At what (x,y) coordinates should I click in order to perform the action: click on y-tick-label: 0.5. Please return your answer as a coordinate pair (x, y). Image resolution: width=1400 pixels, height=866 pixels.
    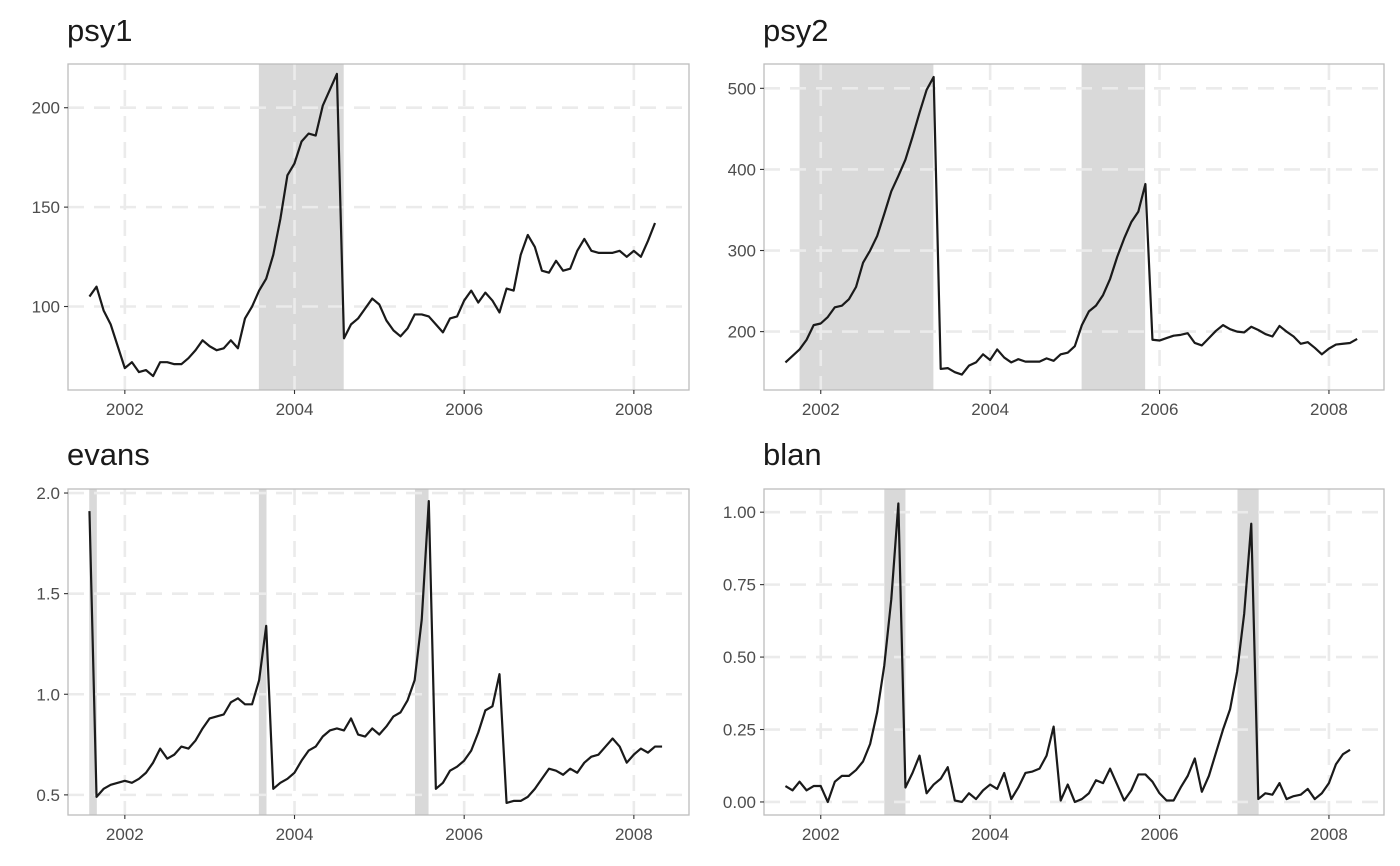
    Looking at the image, I should click on (48, 795).